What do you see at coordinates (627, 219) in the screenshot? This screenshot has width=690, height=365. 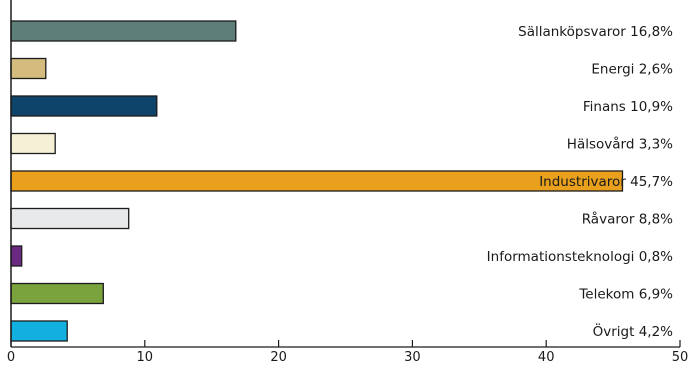 I see `bar-label-ravaror: Råvaror 8,8%` at bounding box center [627, 219].